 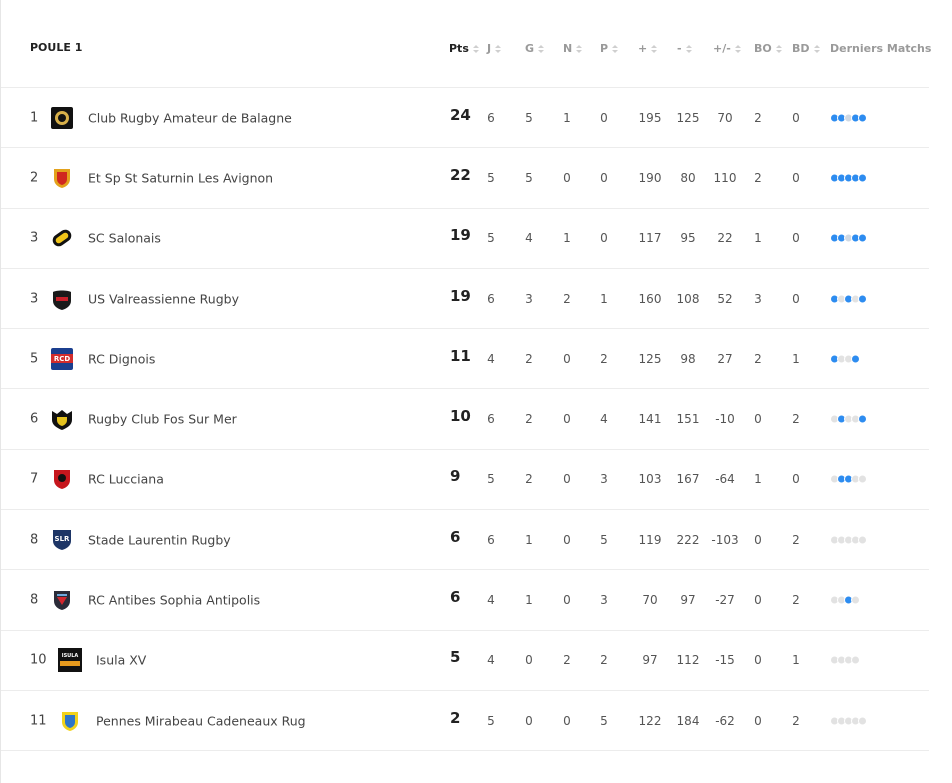 What do you see at coordinates (174, 600) in the screenshot?
I see `team-name: RC Antibes Sophia Antipolis` at bounding box center [174, 600].